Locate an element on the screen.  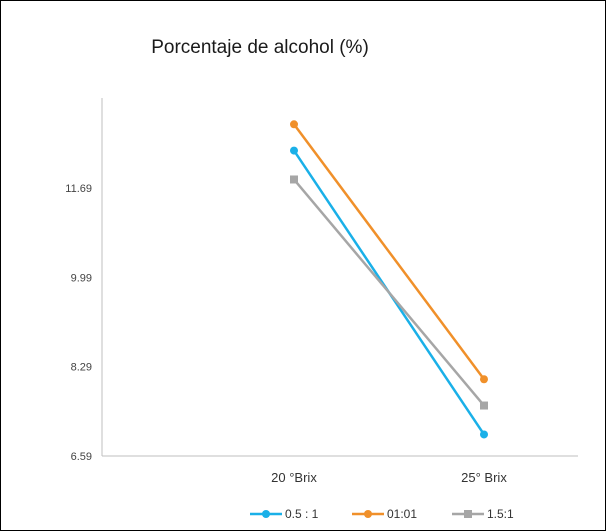
chart-title: Porcentaje de alcohol (%) is located at coordinates (260, 47).